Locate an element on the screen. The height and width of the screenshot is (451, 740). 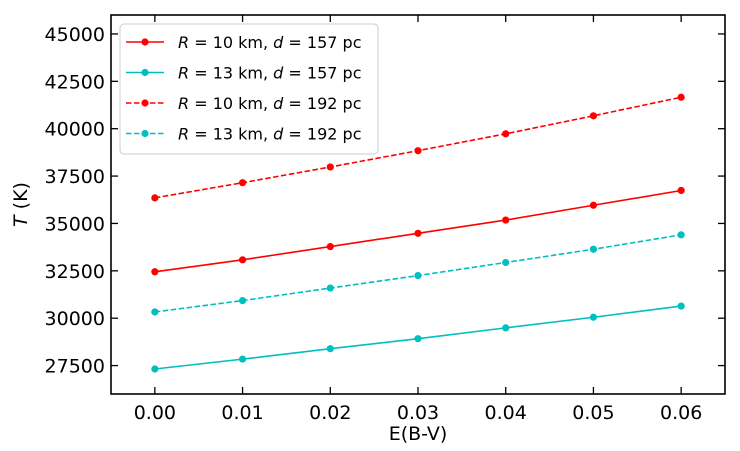
x-axis-label: E(B-V) is located at coordinates (418, 434).